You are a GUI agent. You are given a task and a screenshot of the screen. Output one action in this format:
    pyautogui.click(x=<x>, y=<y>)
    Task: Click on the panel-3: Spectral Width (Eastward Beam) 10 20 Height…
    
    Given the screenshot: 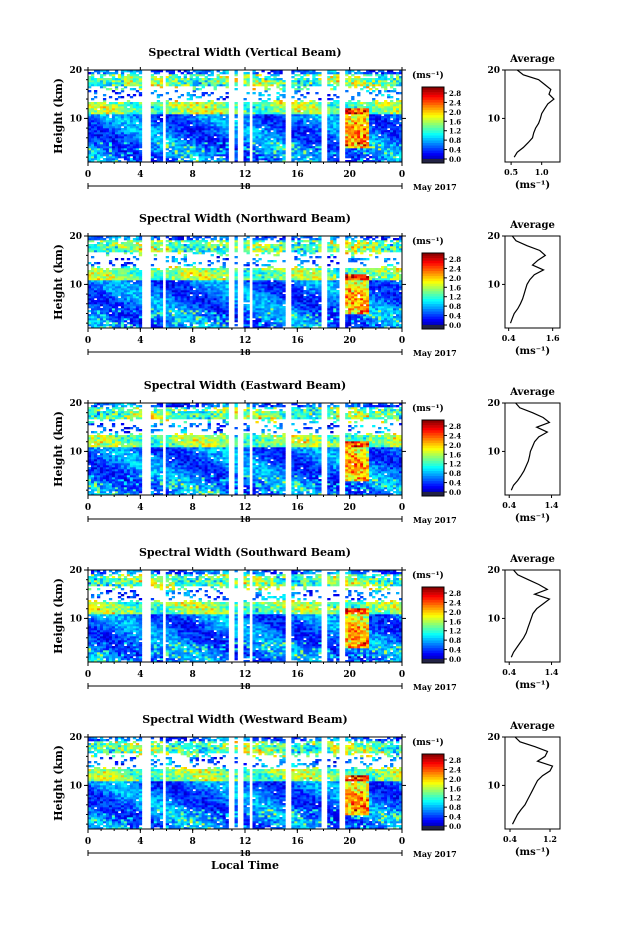 What is the action you would take?
    pyautogui.click(x=306, y=452)
    